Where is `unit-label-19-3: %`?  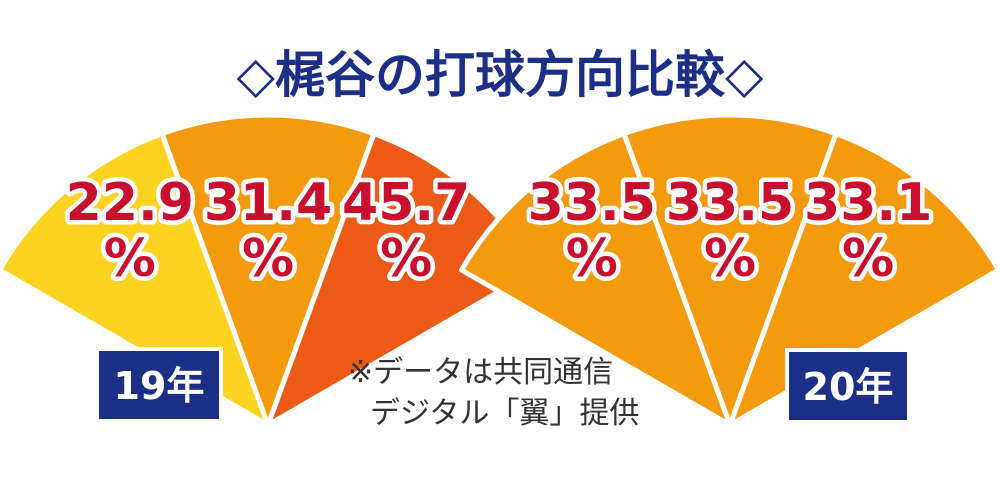
unit-label-19-3: % is located at coordinates (406, 259).